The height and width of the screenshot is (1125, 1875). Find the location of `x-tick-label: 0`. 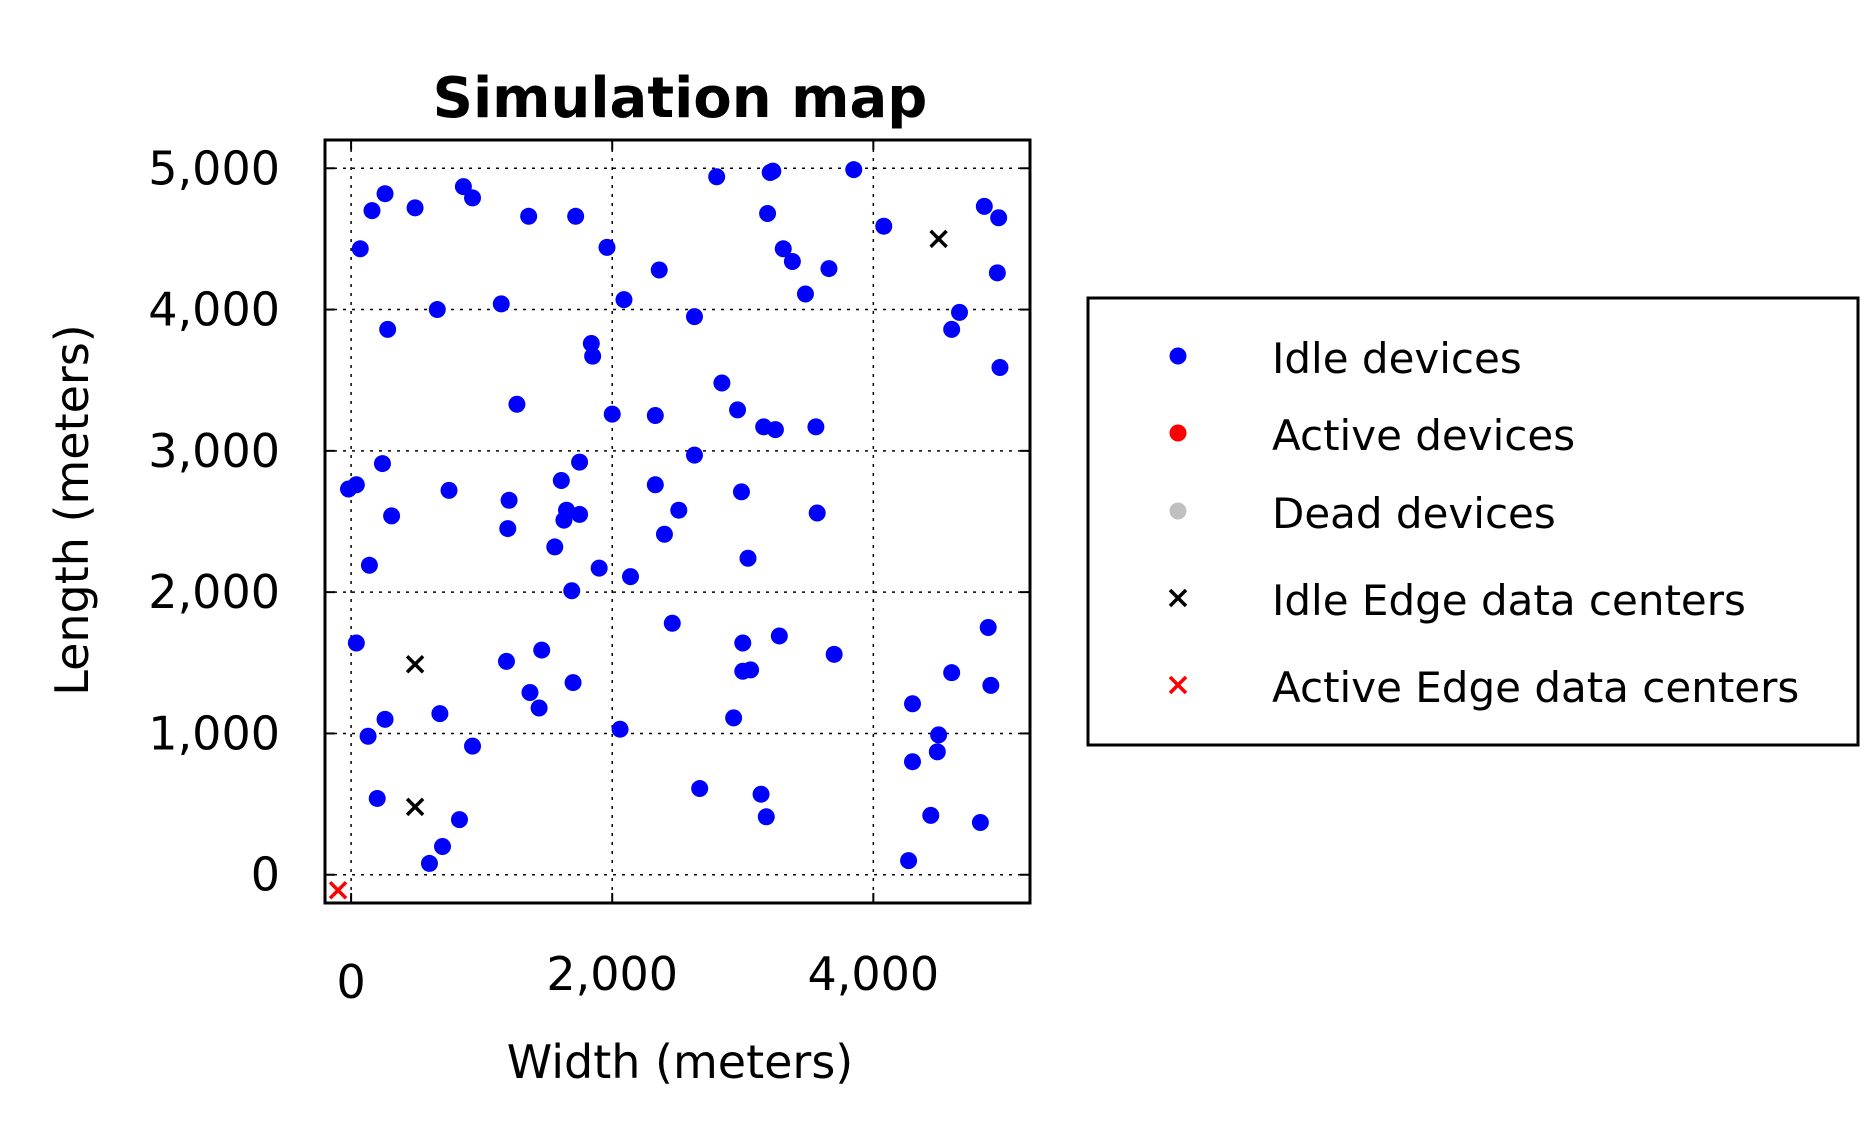

x-tick-label: 0 is located at coordinates (350, 982).